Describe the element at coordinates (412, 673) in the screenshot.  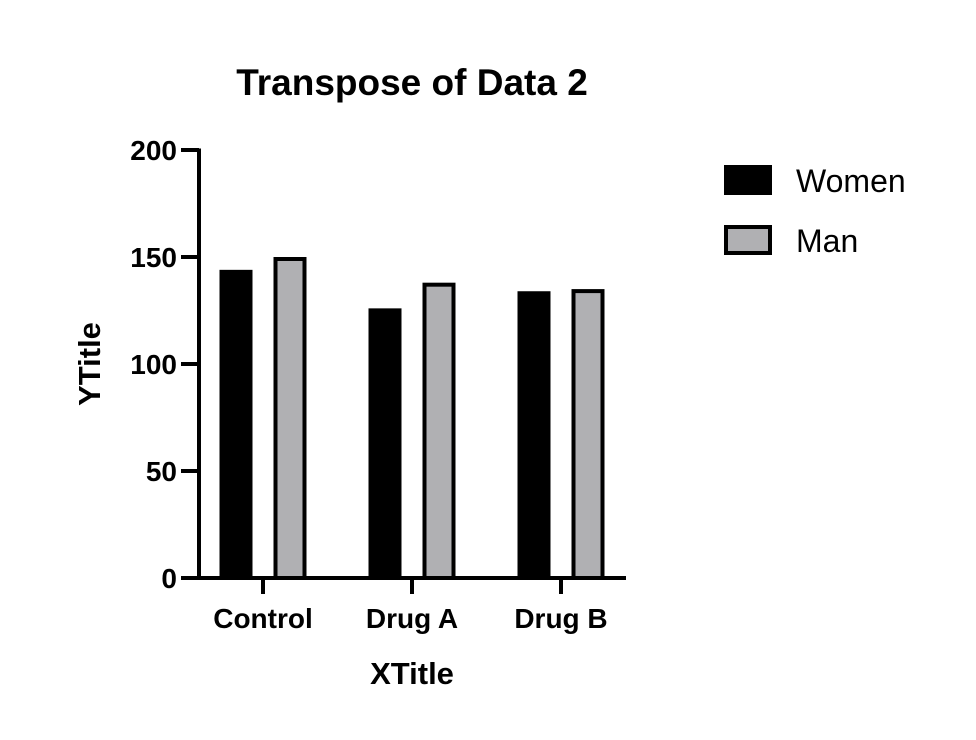
I see `x-axis-title: XTitle` at that location.